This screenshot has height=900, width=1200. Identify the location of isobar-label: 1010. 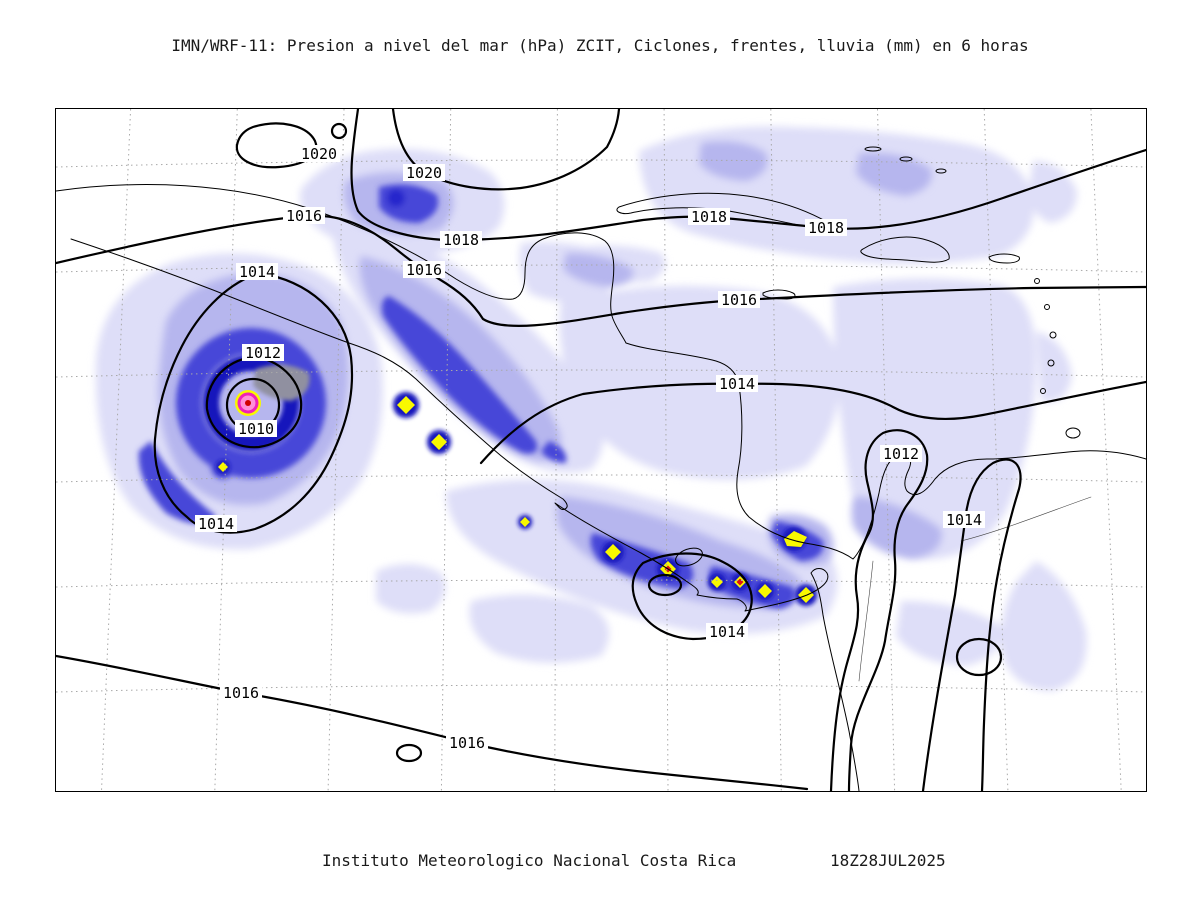
(256, 429).